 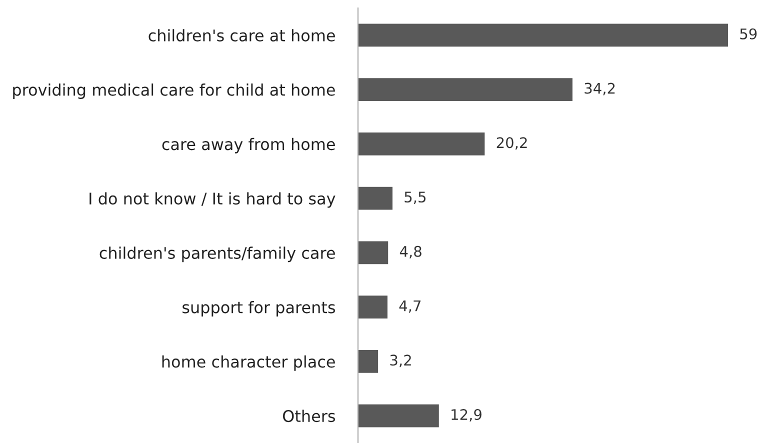 I want to click on data-label: 20,2, so click(x=511, y=143).